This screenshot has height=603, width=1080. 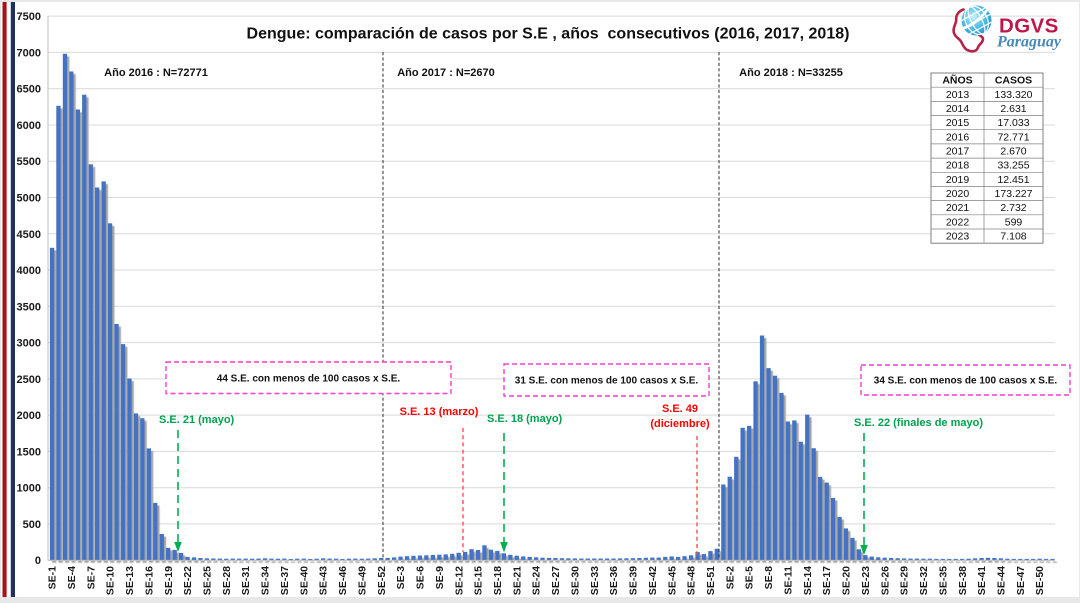 I want to click on svg-text: SE-15, so click(x=479, y=580).